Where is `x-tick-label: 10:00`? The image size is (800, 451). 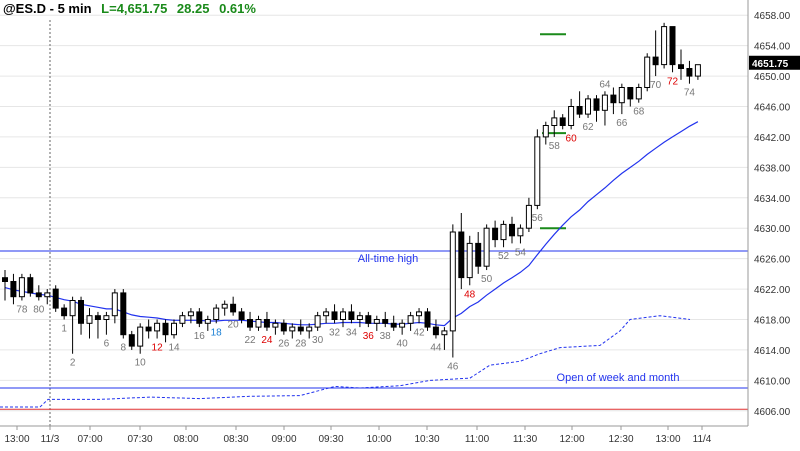 x-tick-label: 10:00 is located at coordinates (378, 439).